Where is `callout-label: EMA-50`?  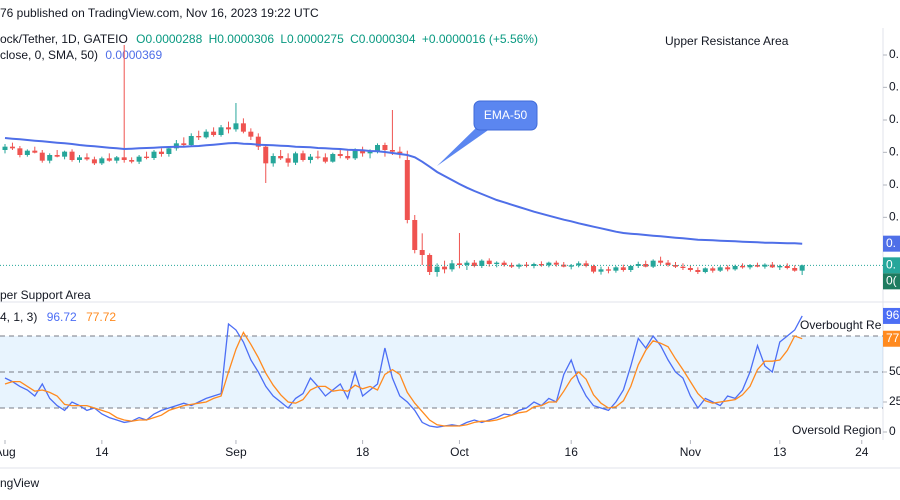
callout-label: EMA-50 is located at coordinates (506, 115).